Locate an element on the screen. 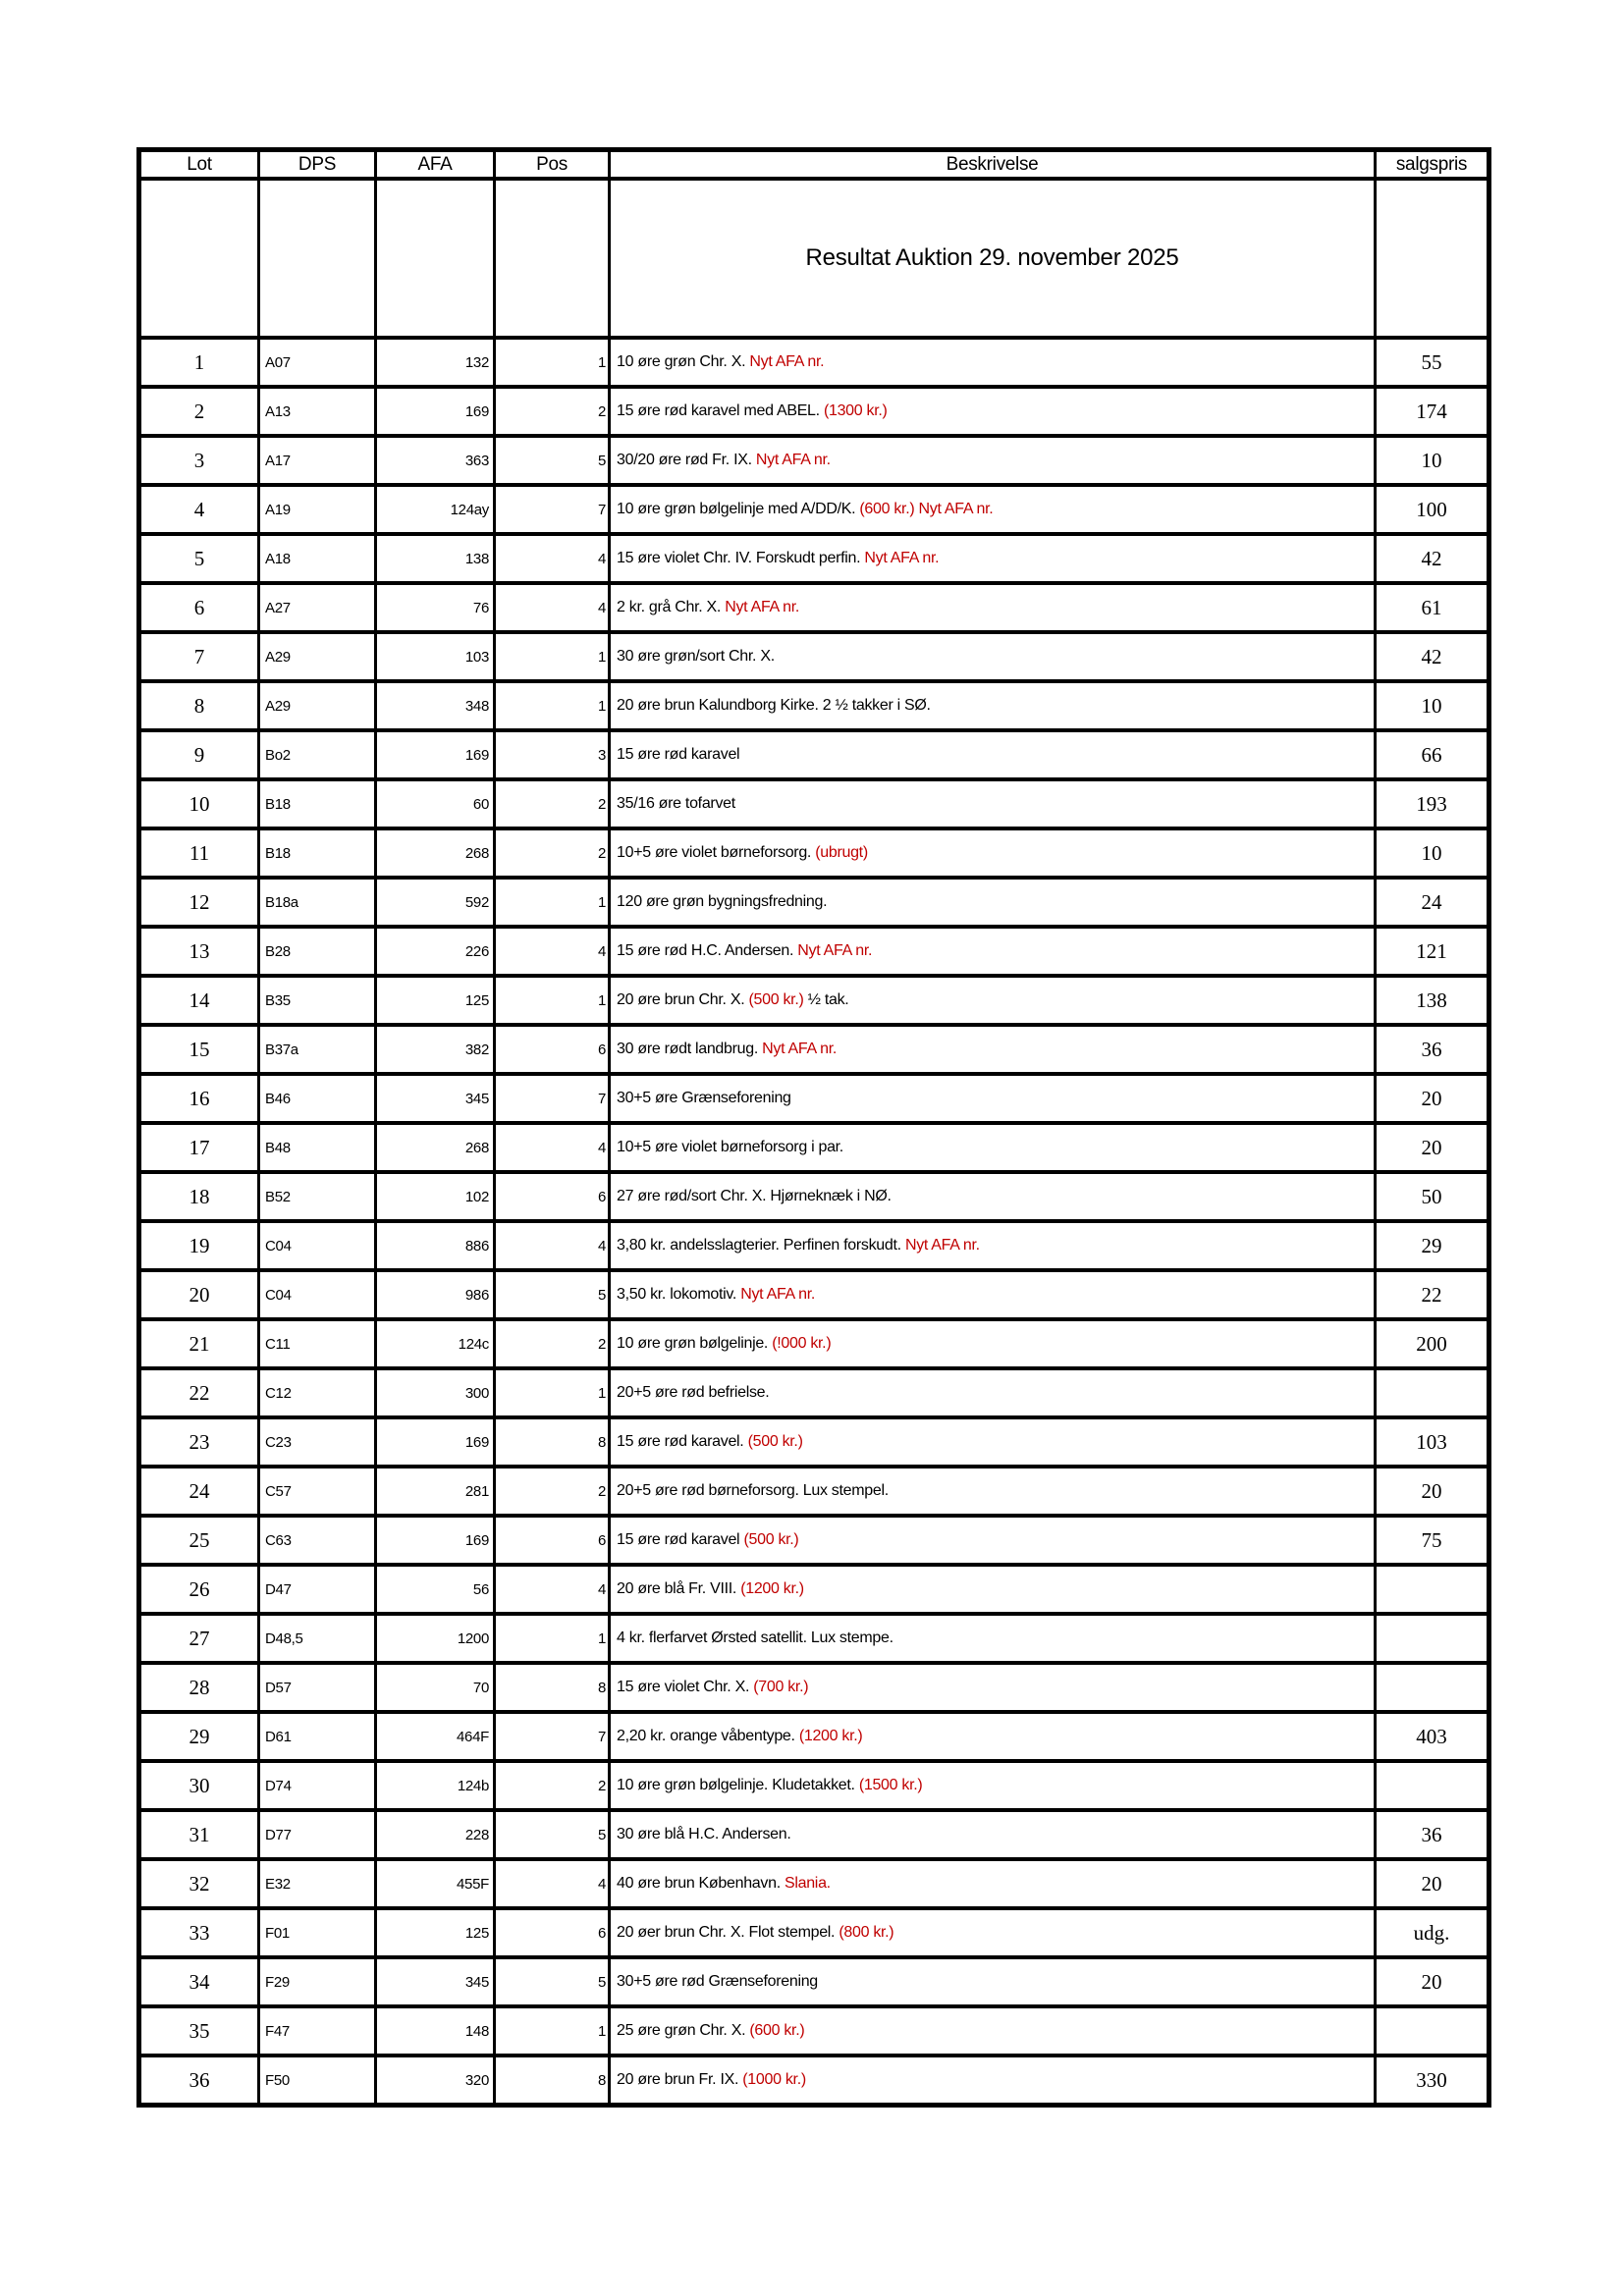  lot-cell: 2 is located at coordinates (198, 411).